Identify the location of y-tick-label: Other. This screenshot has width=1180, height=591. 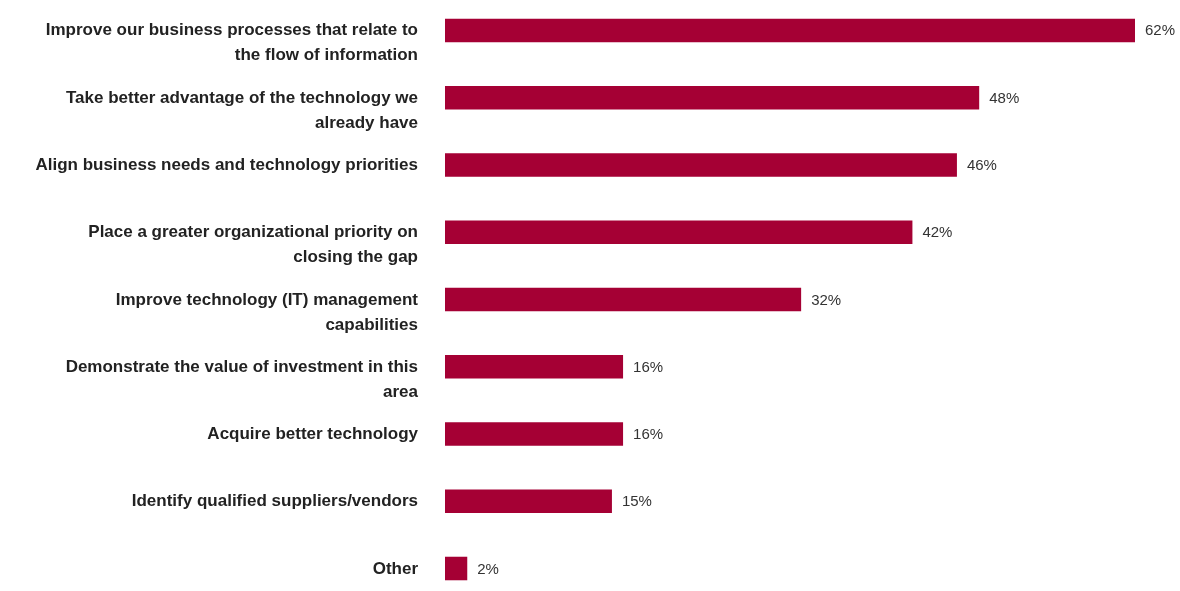
(395, 568).